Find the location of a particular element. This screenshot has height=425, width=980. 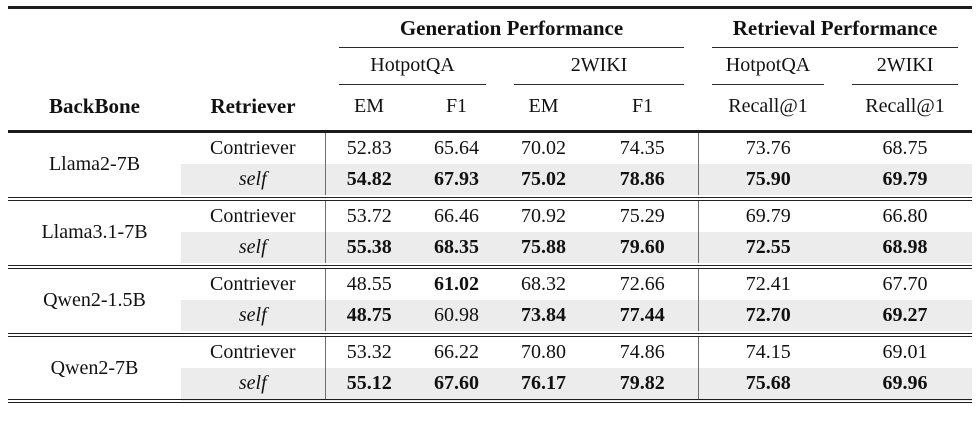

value-cell: 73.84 is located at coordinates (543, 315).